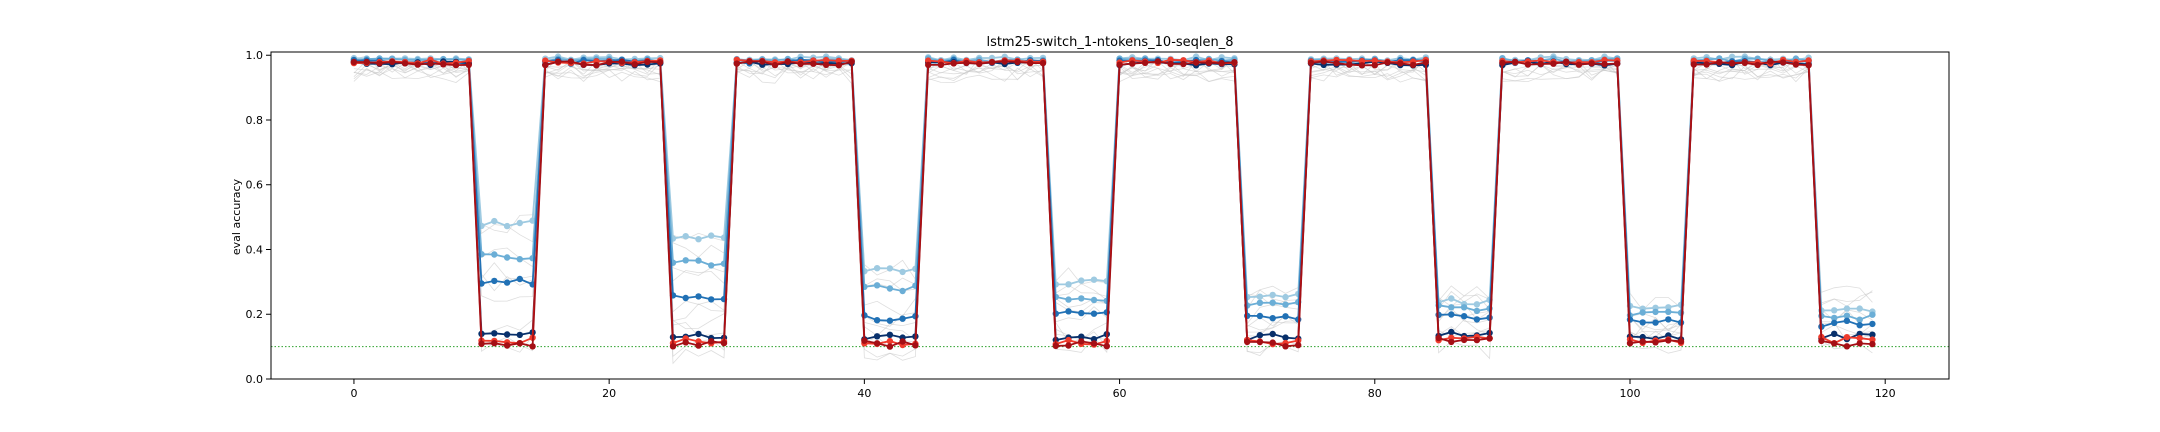  Describe the element at coordinates (255, 379) in the screenshot. I see `y-tick-label: 0.0` at that location.